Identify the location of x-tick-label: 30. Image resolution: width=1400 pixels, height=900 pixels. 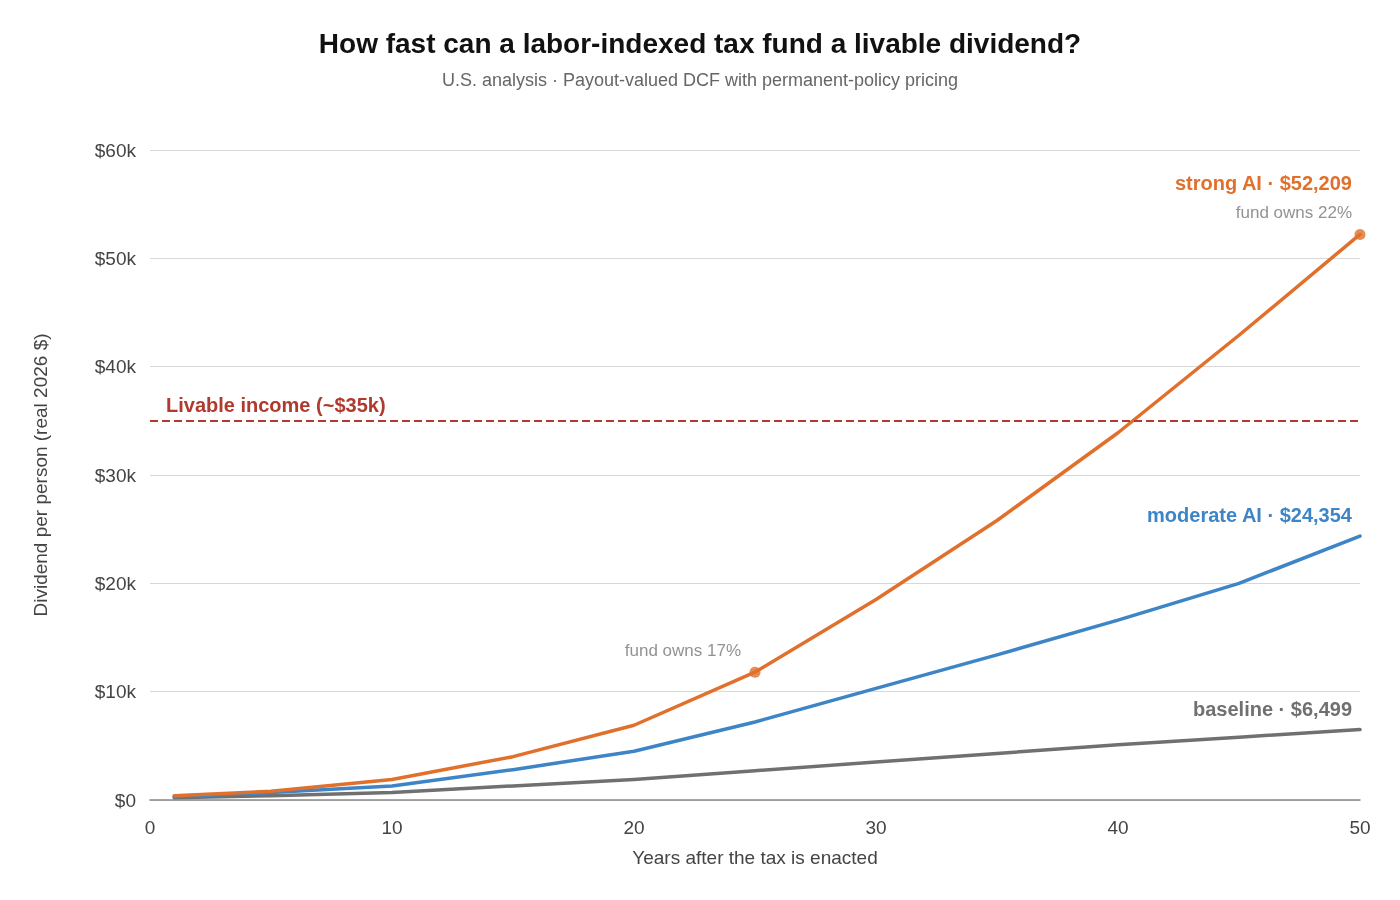
(876, 827).